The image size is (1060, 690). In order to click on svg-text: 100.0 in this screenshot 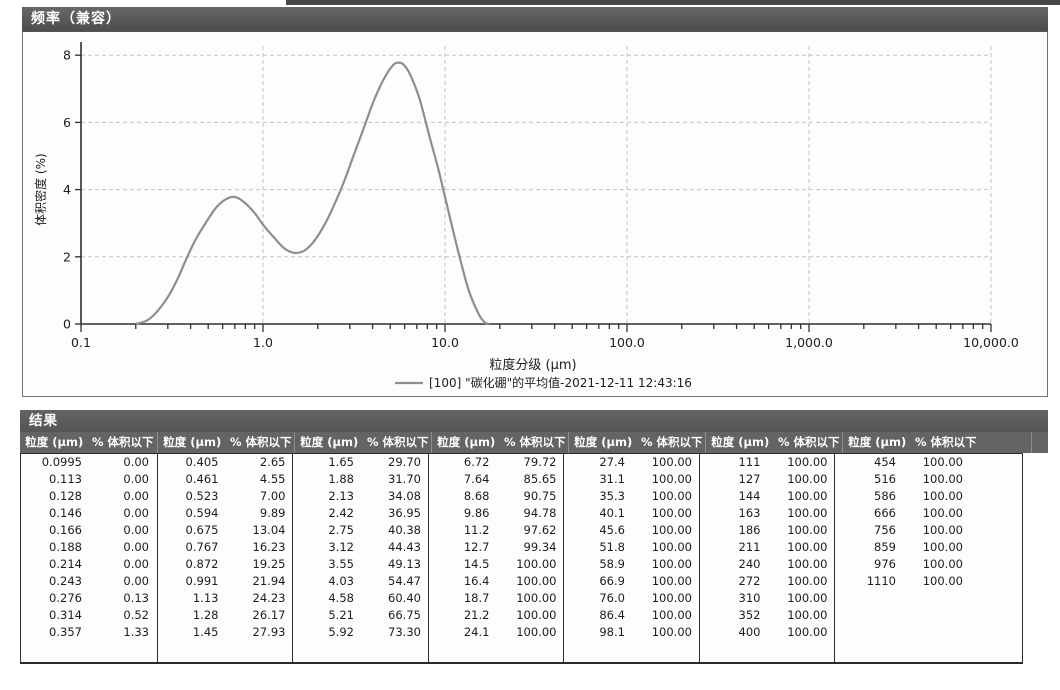, I will do `click(627, 342)`.